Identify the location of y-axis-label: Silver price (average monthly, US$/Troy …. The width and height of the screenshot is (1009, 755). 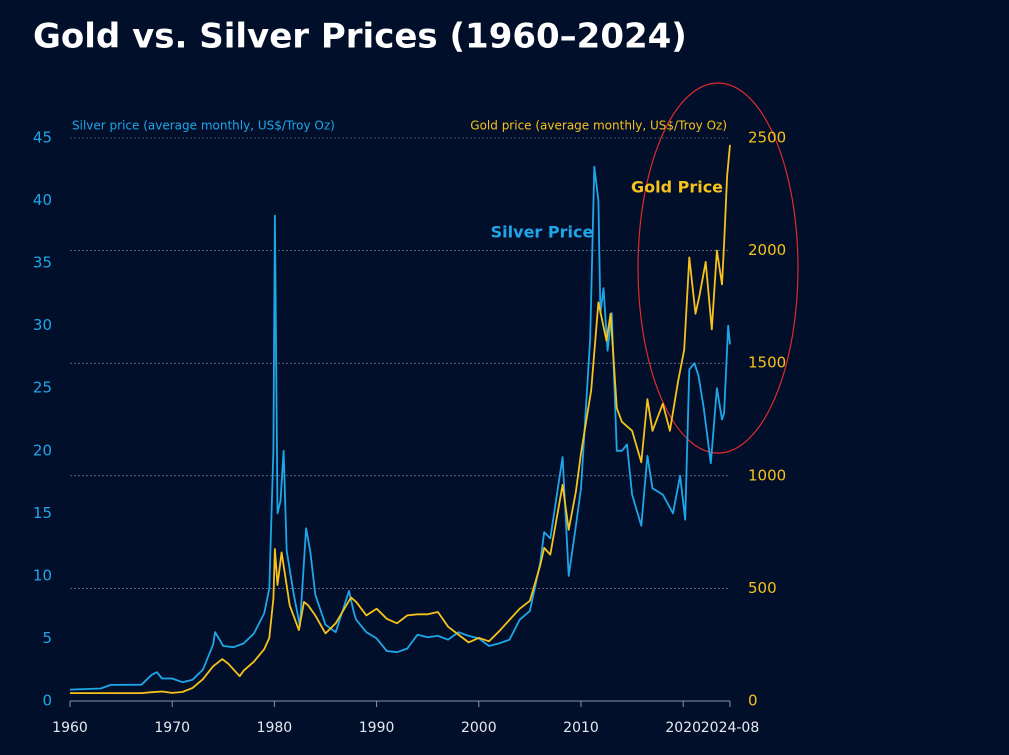
(203, 126).